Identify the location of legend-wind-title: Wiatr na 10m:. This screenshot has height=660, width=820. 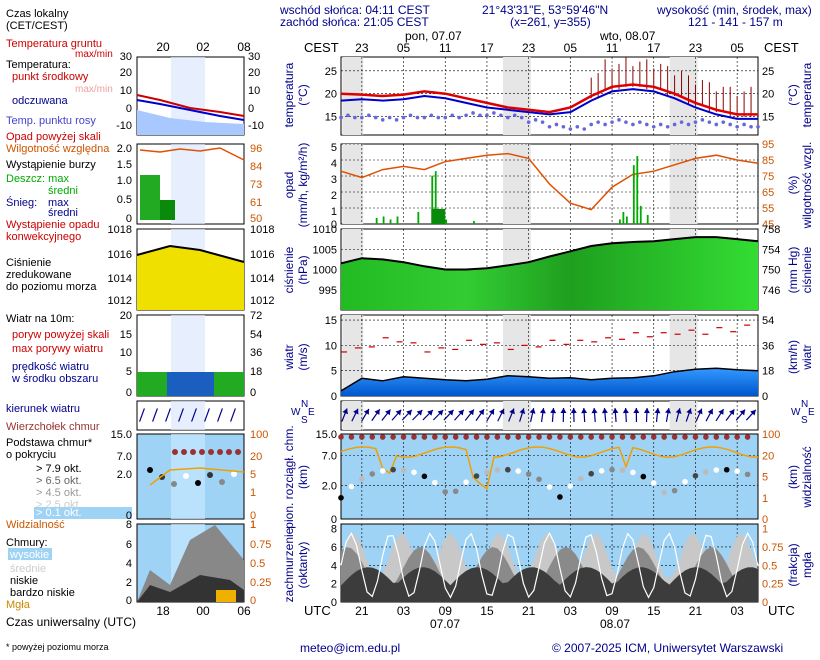
(40, 319).